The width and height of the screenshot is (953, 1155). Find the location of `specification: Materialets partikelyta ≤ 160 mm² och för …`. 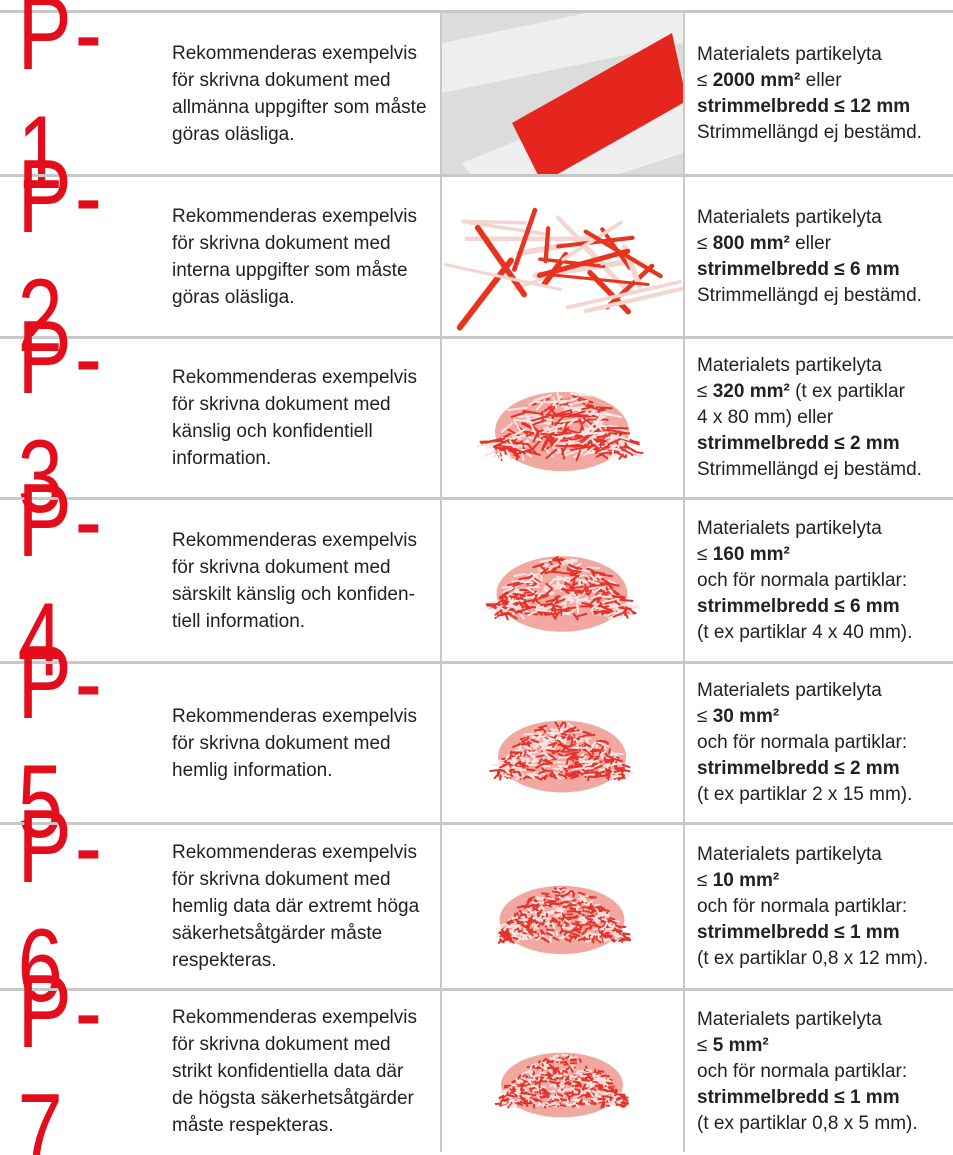

specification: Materialets partikelyta ≤ 160 mm² och för … is located at coordinates (825, 580).